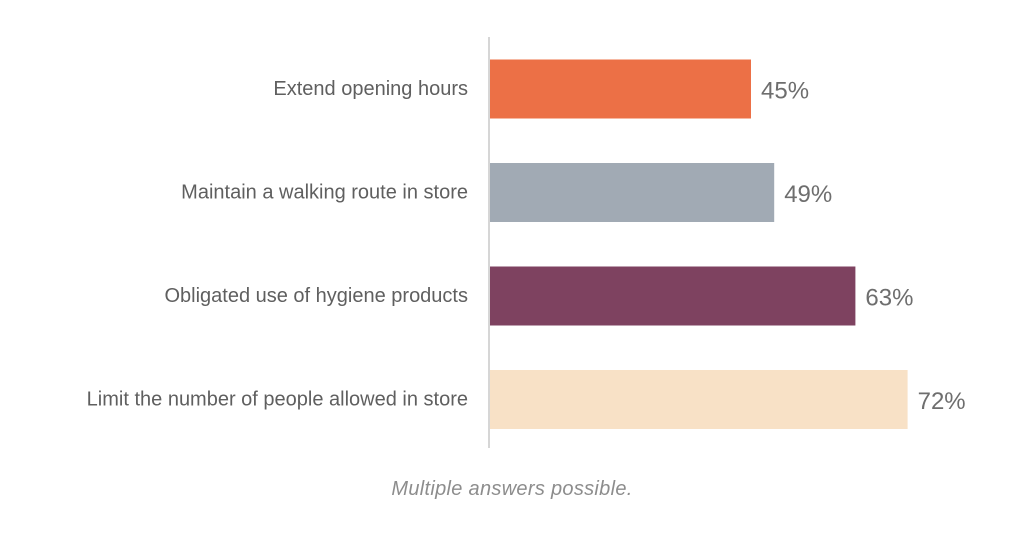 The image size is (1024, 542). I want to click on value-label: 72%, so click(942, 401).